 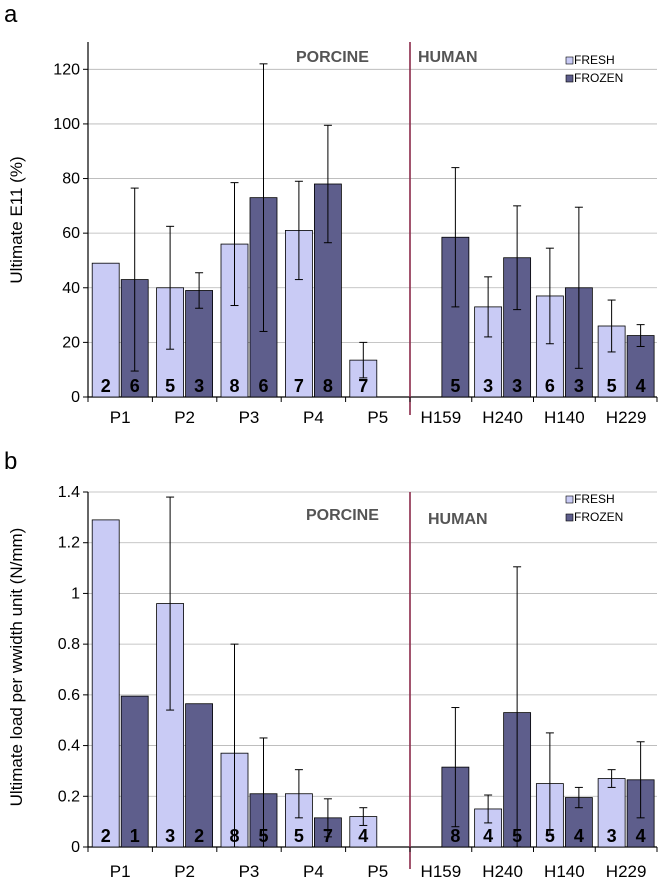 I want to click on bar-frozen-p1-b, so click(x=134, y=771).